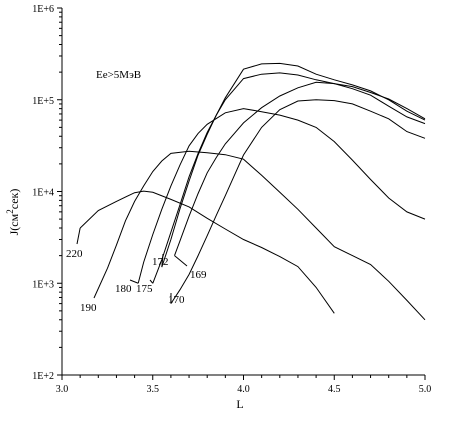 The height and width of the screenshot is (439, 468). Describe the element at coordinates (88, 308) in the screenshot. I see `curve-label-190: 190` at that location.